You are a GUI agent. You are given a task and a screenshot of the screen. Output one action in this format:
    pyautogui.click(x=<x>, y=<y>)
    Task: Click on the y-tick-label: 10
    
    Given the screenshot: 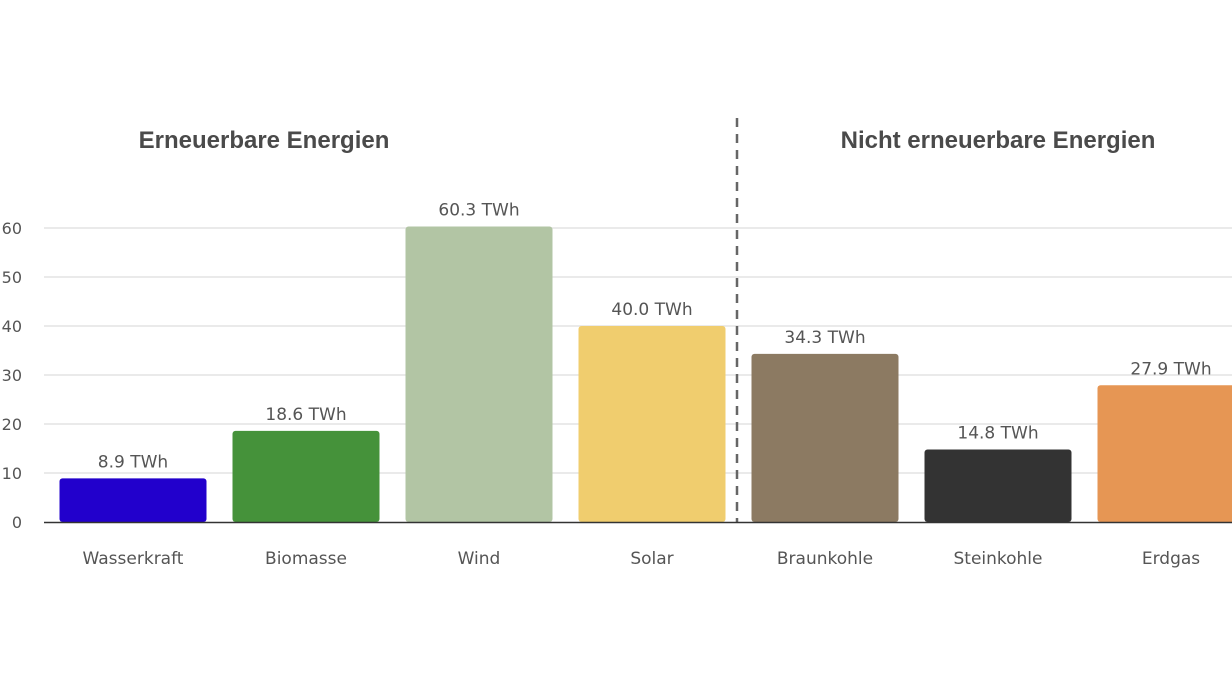 What is the action you would take?
    pyautogui.click(x=12, y=473)
    